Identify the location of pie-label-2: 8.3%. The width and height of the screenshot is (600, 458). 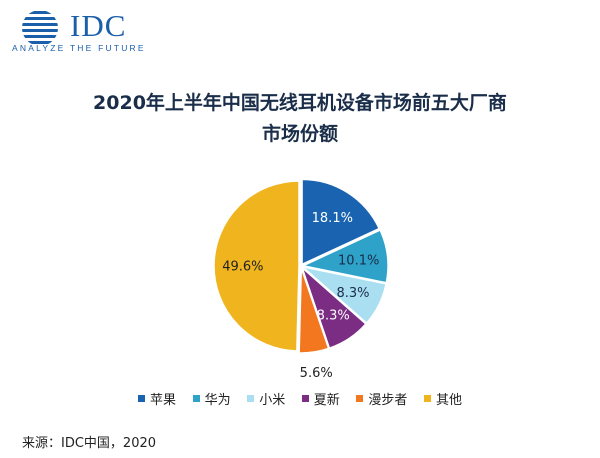
(352, 293).